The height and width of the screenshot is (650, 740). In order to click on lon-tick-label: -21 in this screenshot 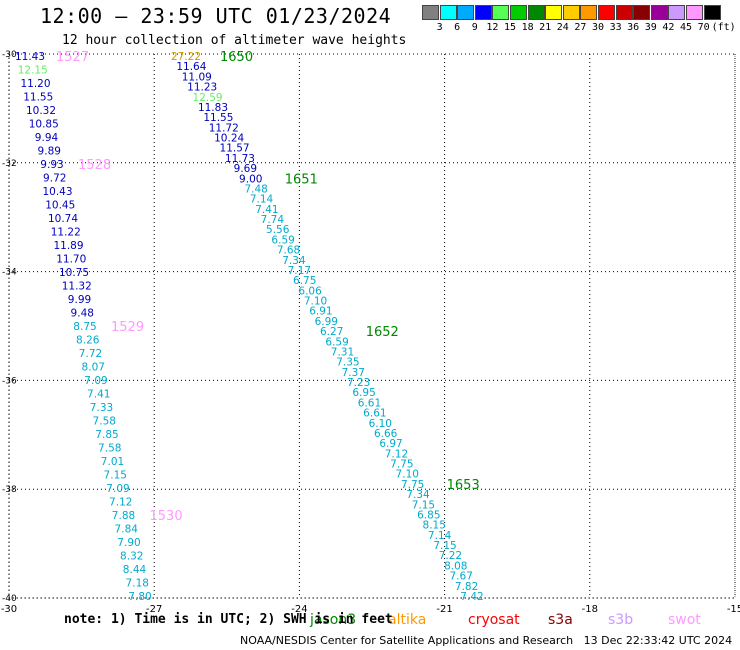, I will do `click(444, 609)`.